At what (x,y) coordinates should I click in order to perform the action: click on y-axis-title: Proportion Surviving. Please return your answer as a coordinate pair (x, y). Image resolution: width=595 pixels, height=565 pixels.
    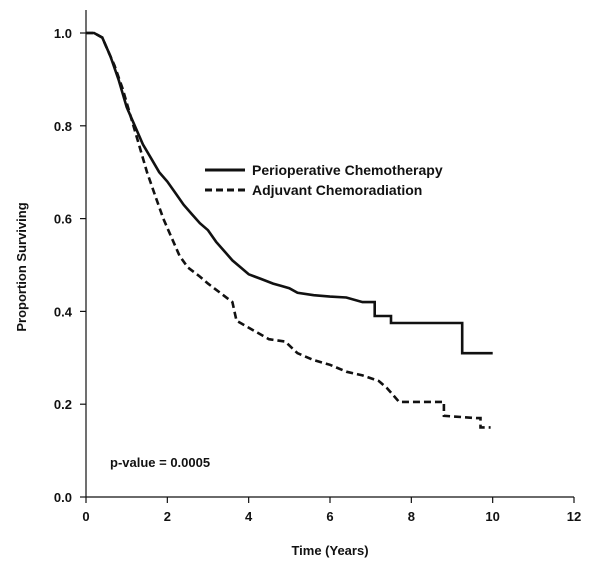
    Looking at the image, I should click on (21, 266).